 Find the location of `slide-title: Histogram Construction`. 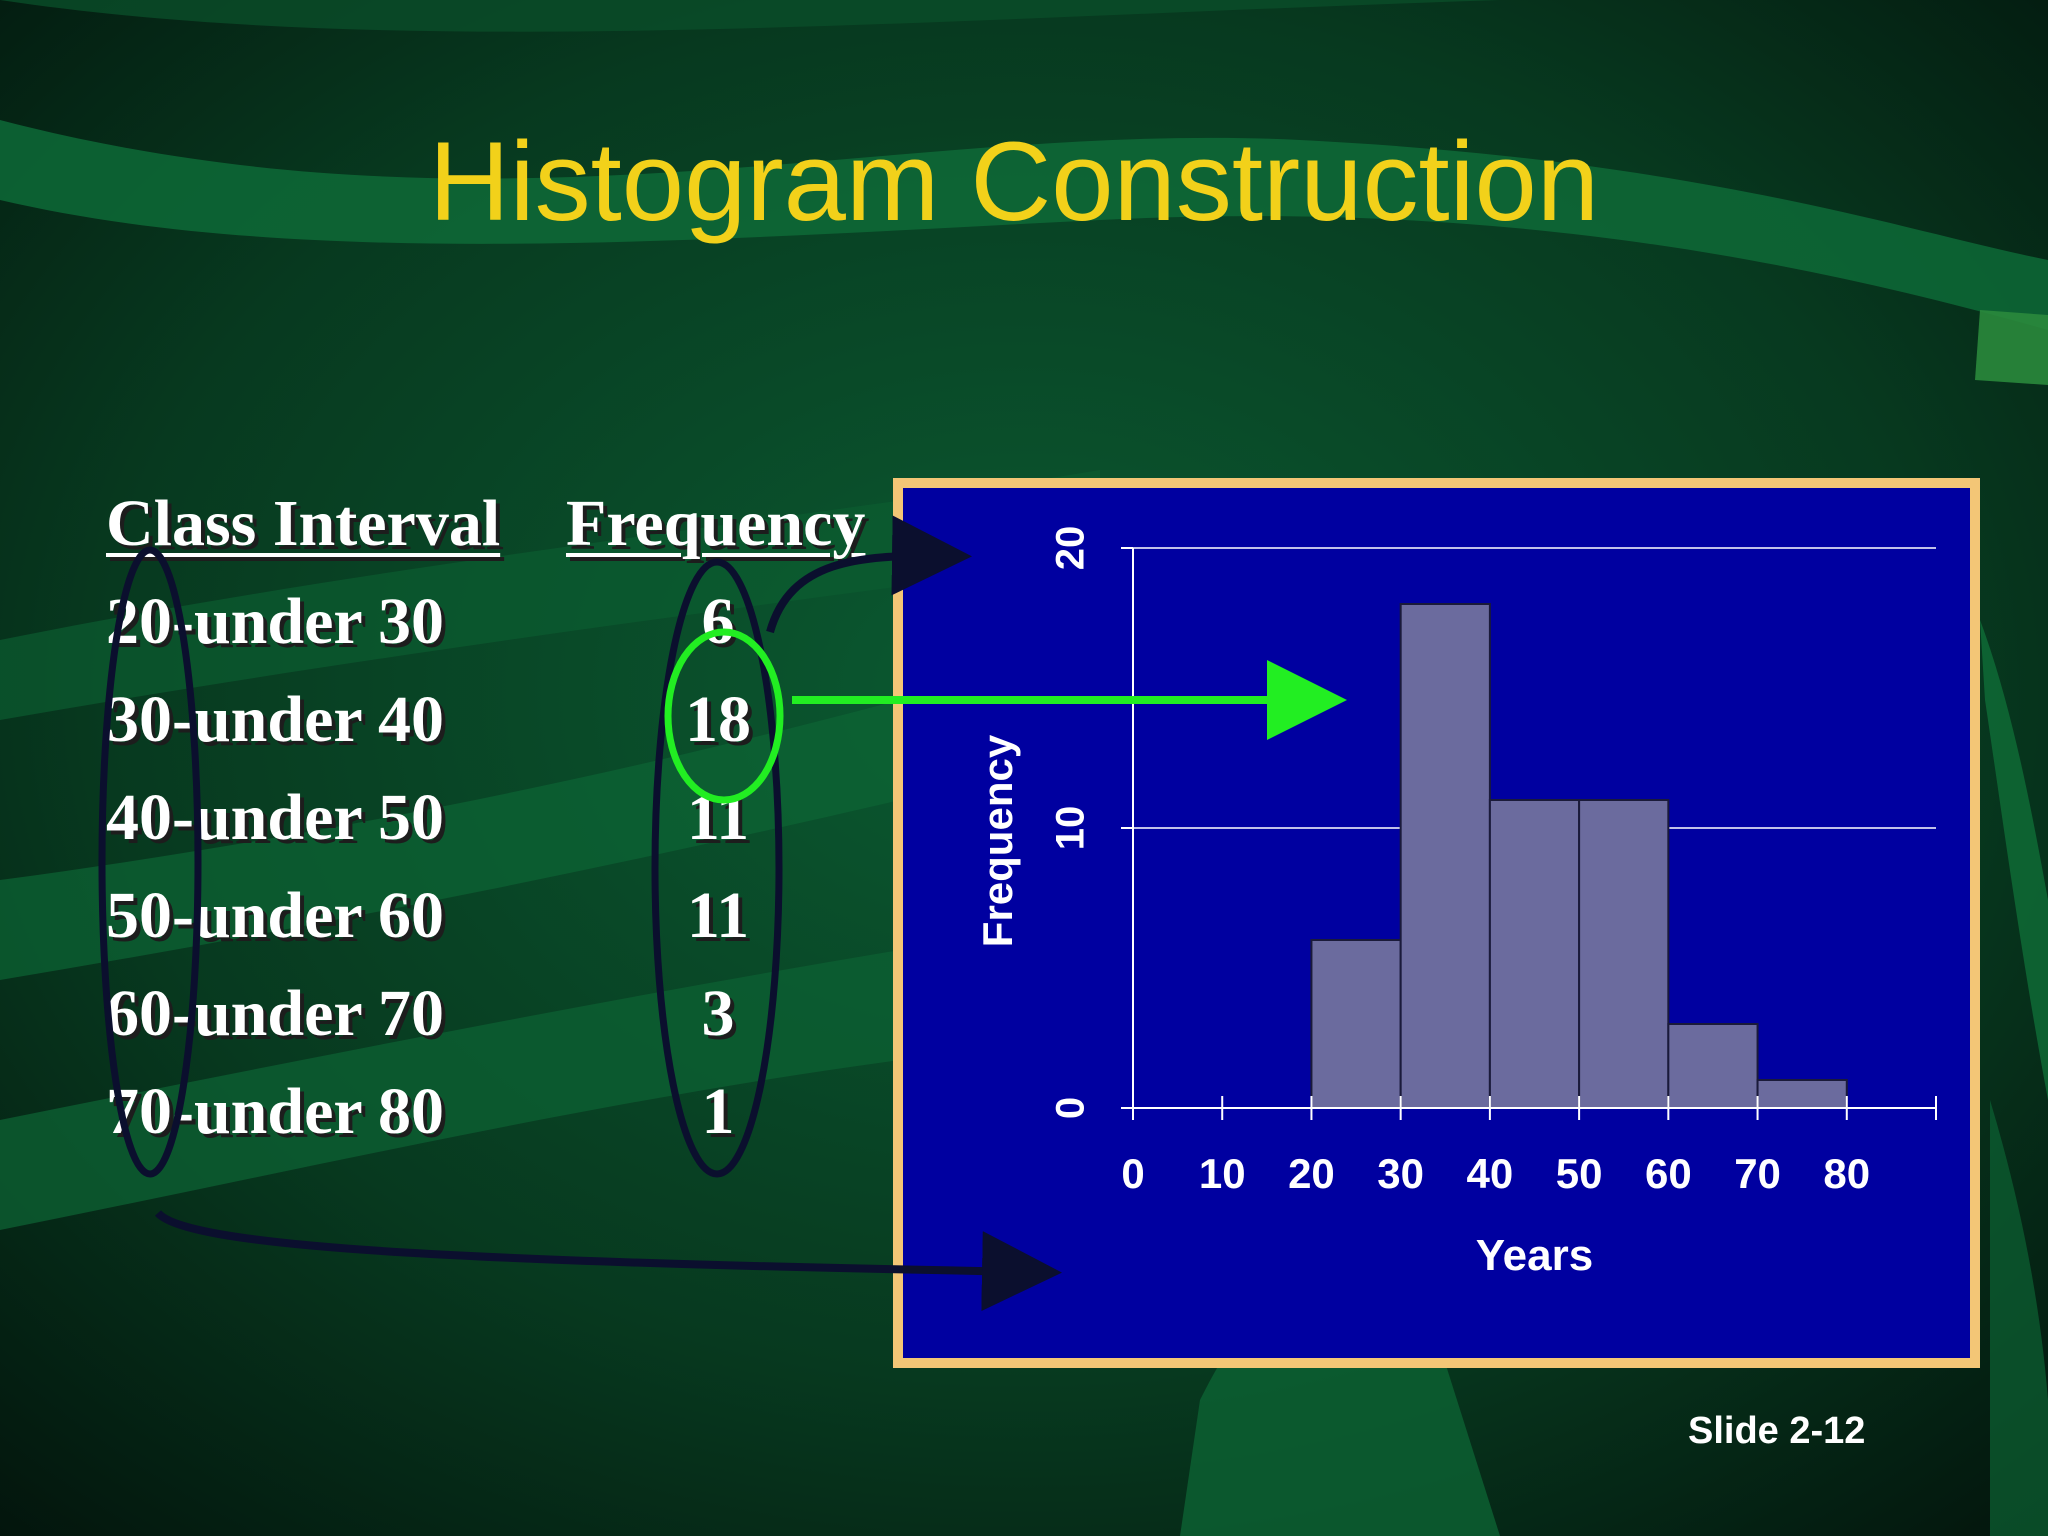

slide-title: Histogram Construction is located at coordinates (1014, 181).